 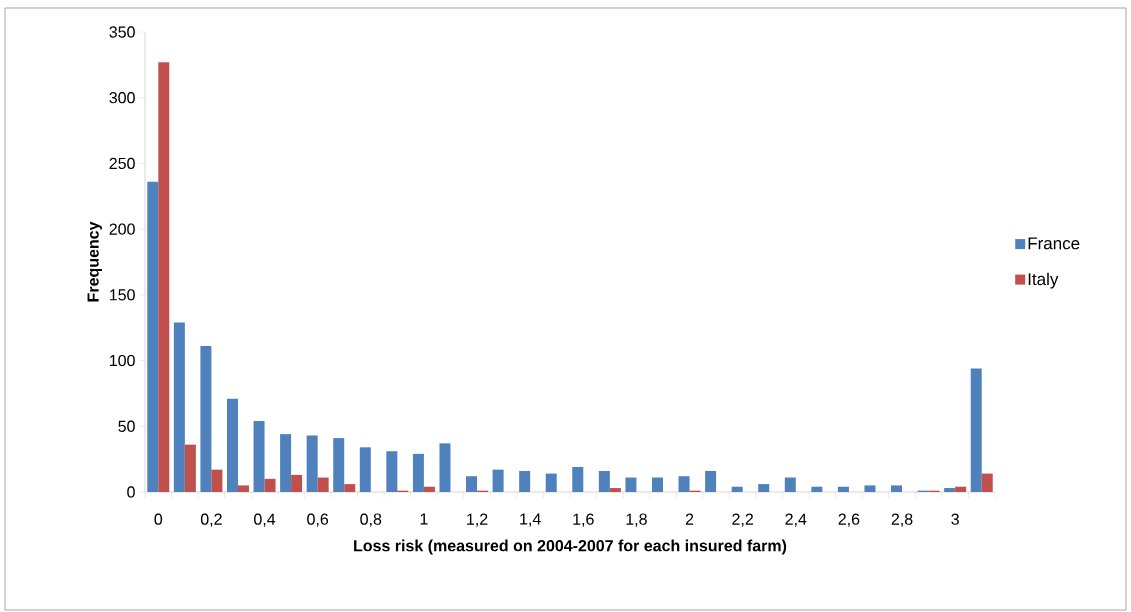 What do you see at coordinates (424, 519) in the screenshot?
I see `x-tick-label: 1` at bounding box center [424, 519].